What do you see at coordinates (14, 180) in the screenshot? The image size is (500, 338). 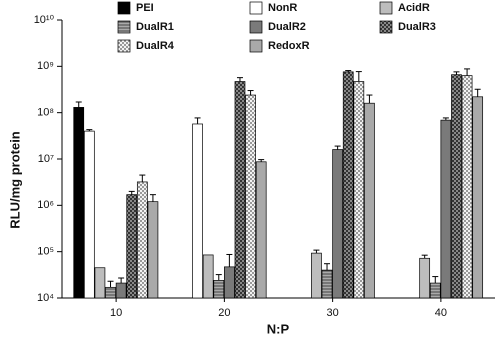 I see `y-axis-title: RLU/mg protein` at bounding box center [14, 180].